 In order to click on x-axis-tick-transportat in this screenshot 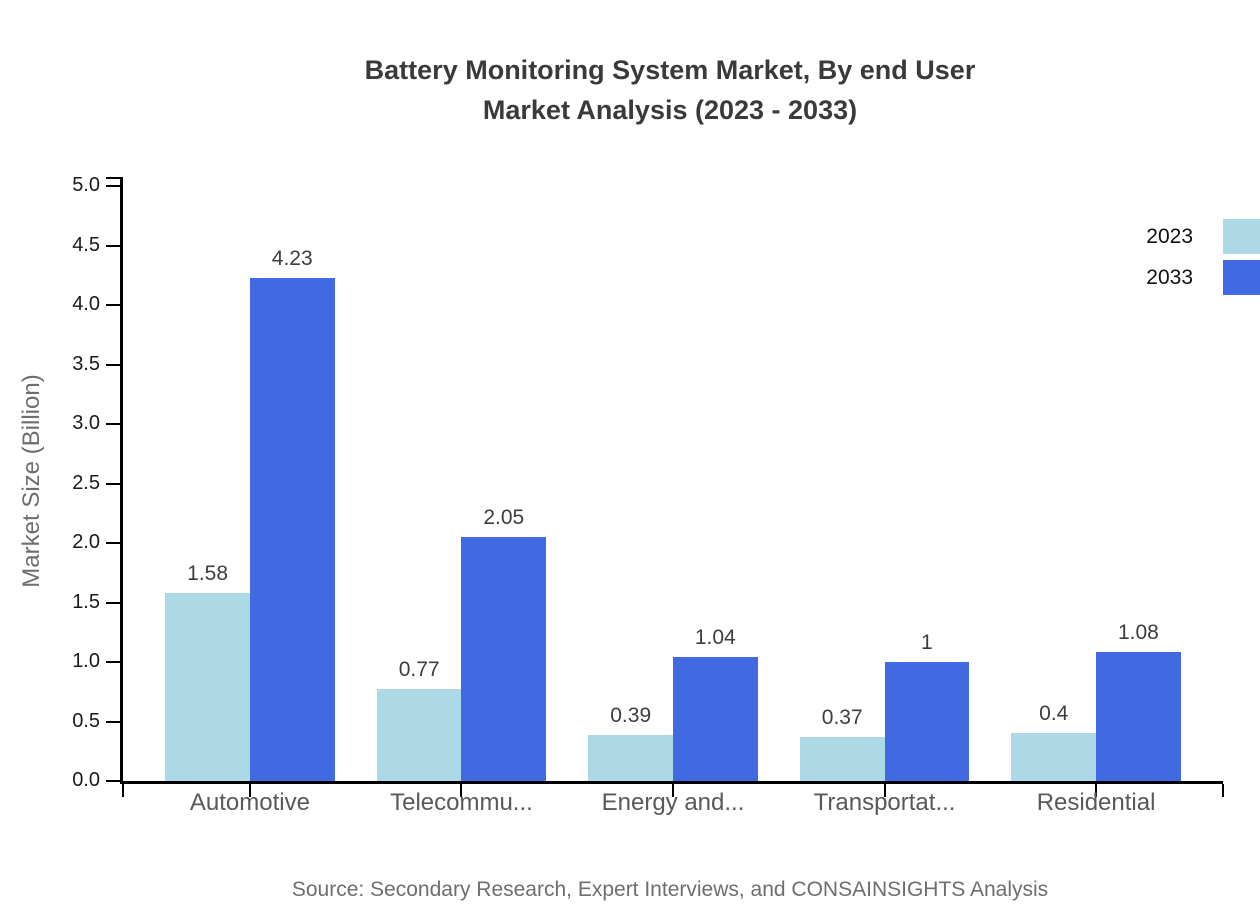, I will do `click(884, 790)`.